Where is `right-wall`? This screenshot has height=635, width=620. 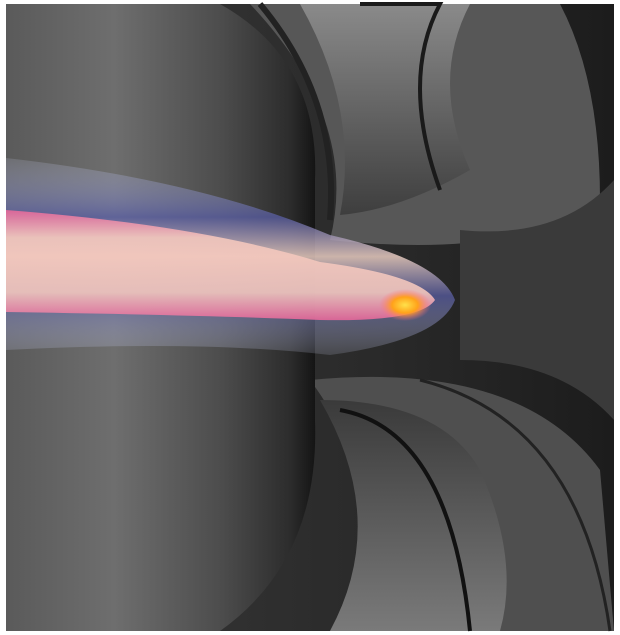 right-wall is located at coordinates (537, 300).